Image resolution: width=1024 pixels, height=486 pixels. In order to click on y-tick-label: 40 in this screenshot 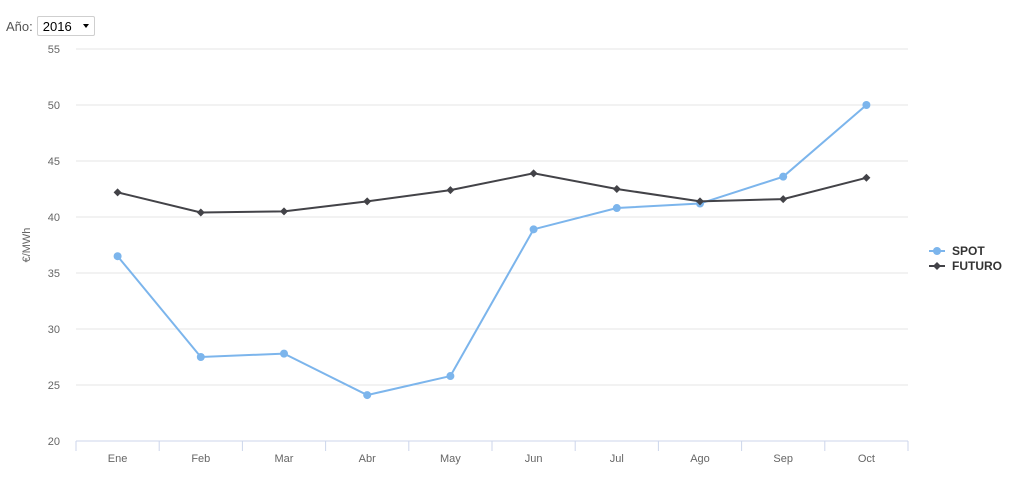, I will do `click(54, 218)`.